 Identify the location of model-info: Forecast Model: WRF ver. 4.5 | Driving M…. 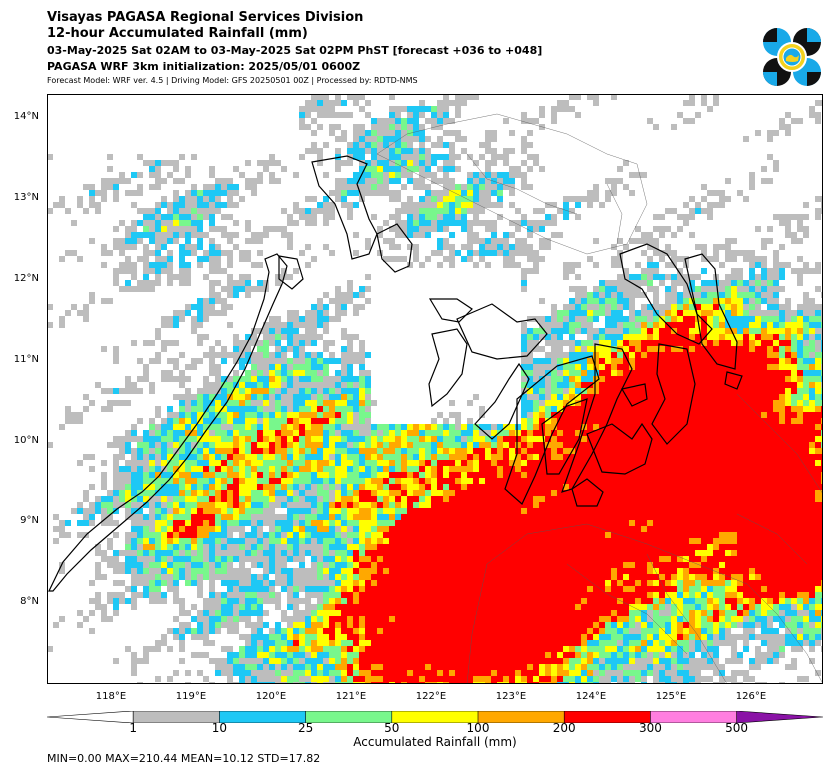
(232, 80).